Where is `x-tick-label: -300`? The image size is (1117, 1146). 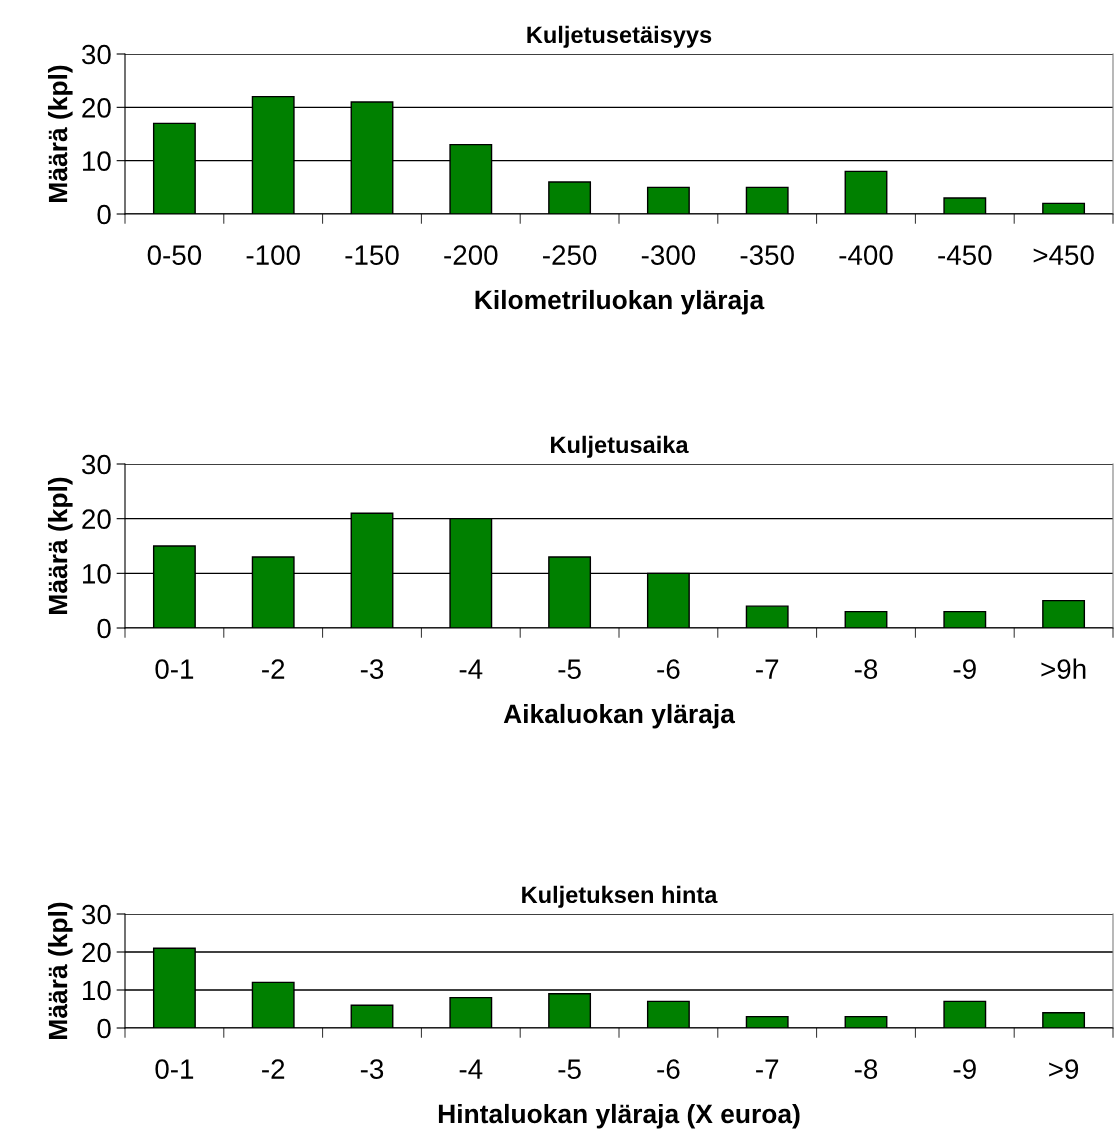
x-tick-label: -300 is located at coordinates (668, 255).